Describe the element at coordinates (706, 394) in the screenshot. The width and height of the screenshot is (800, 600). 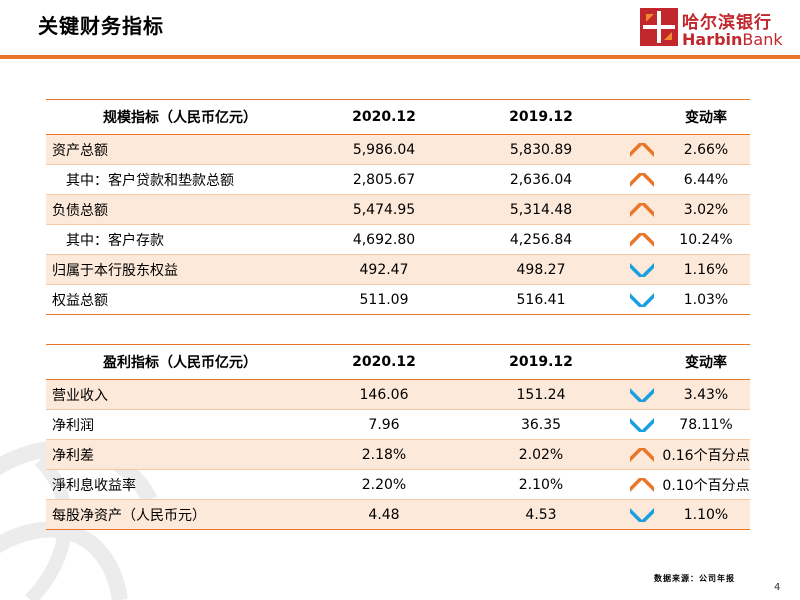
I see `change-rate: 3.43%` at that location.